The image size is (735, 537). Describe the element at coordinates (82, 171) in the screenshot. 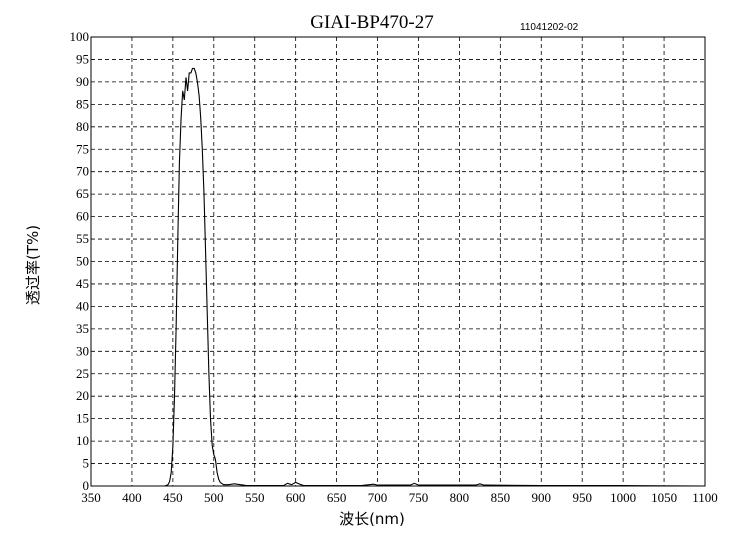

I see `y-tick-label: 70` at that location.